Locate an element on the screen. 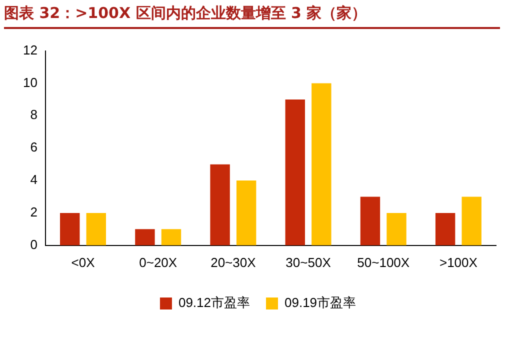 The height and width of the screenshot is (360, 506). y-tick-label: 8 is located at coordinates (34, 114).